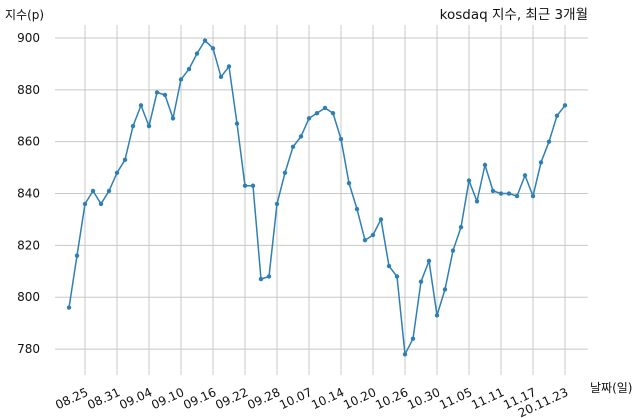 This screenshot has height=418, width=640. Describe the element at coordinates (487, 398) in the screenshot. I see `x-tick-label: 11.11` at that location.